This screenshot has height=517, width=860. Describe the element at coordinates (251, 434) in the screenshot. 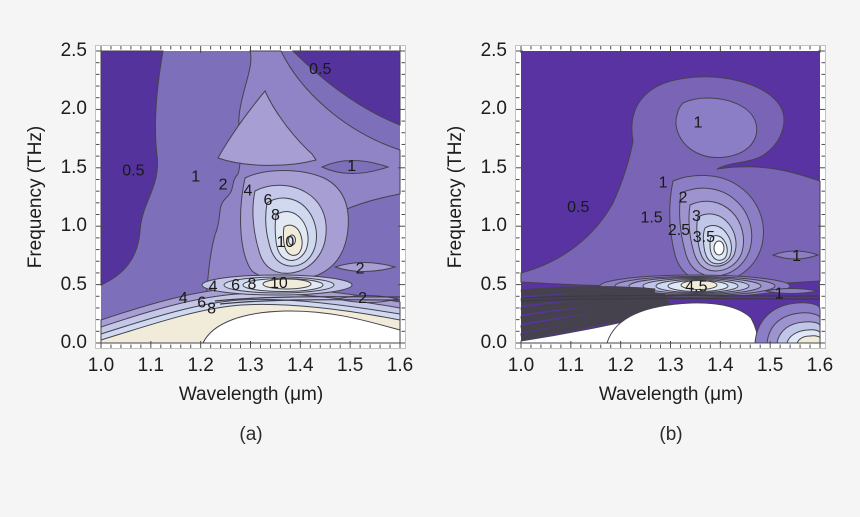

I see `panel-caption: (a)` at that location.